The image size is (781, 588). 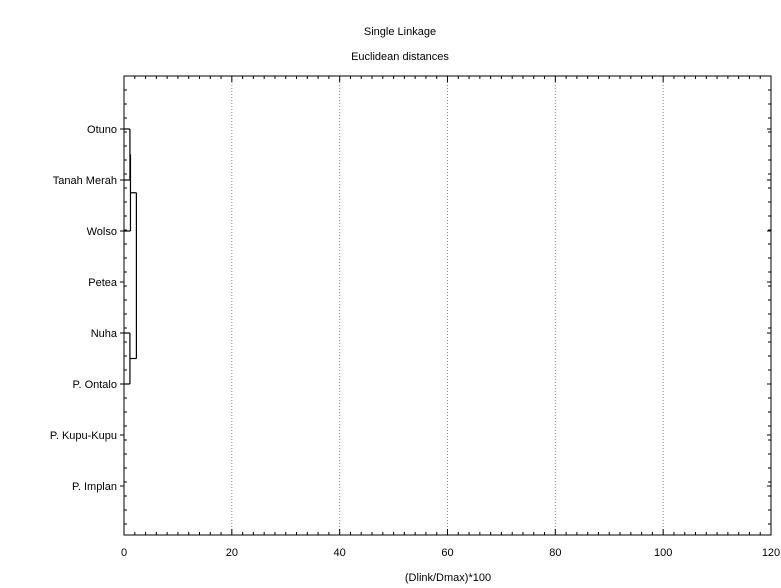 What do you see at coordinates (102, 130) in the screenshot?
I see `leaf-label: Otuno` at bounding box center [102, 130].